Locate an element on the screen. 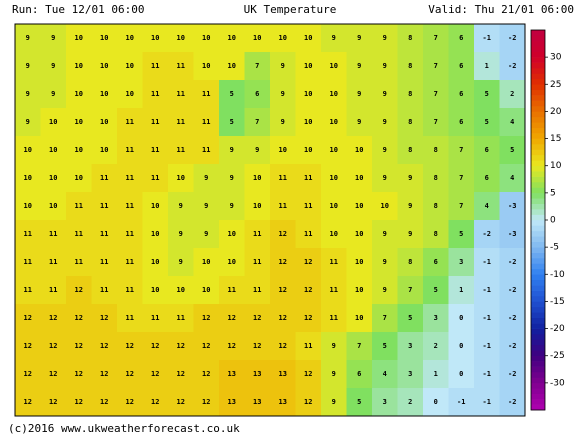 The image size is (584, 439). temp-value: -3 is located at coordinates (512, 234).